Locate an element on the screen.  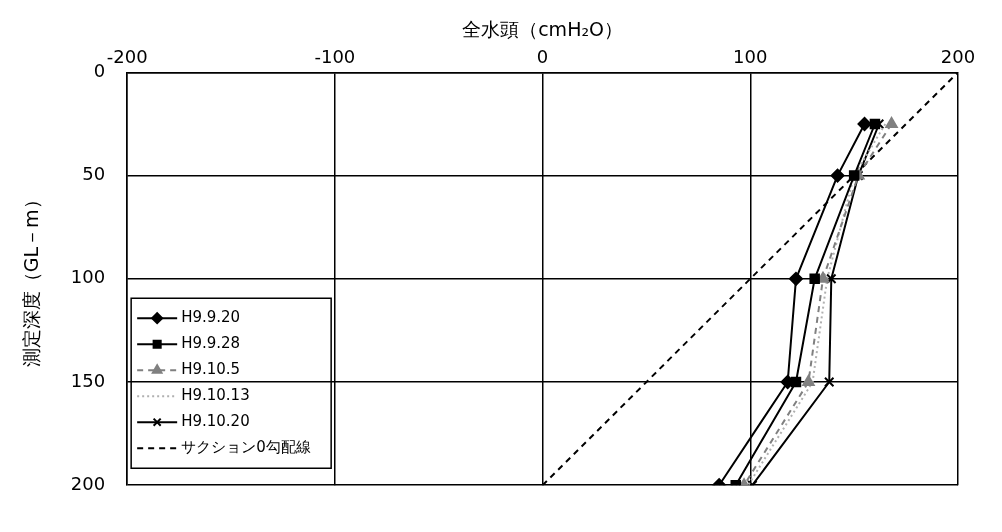
x-axis-title: 全水頭（cmH₂O） is located at coordinates (542, 29).